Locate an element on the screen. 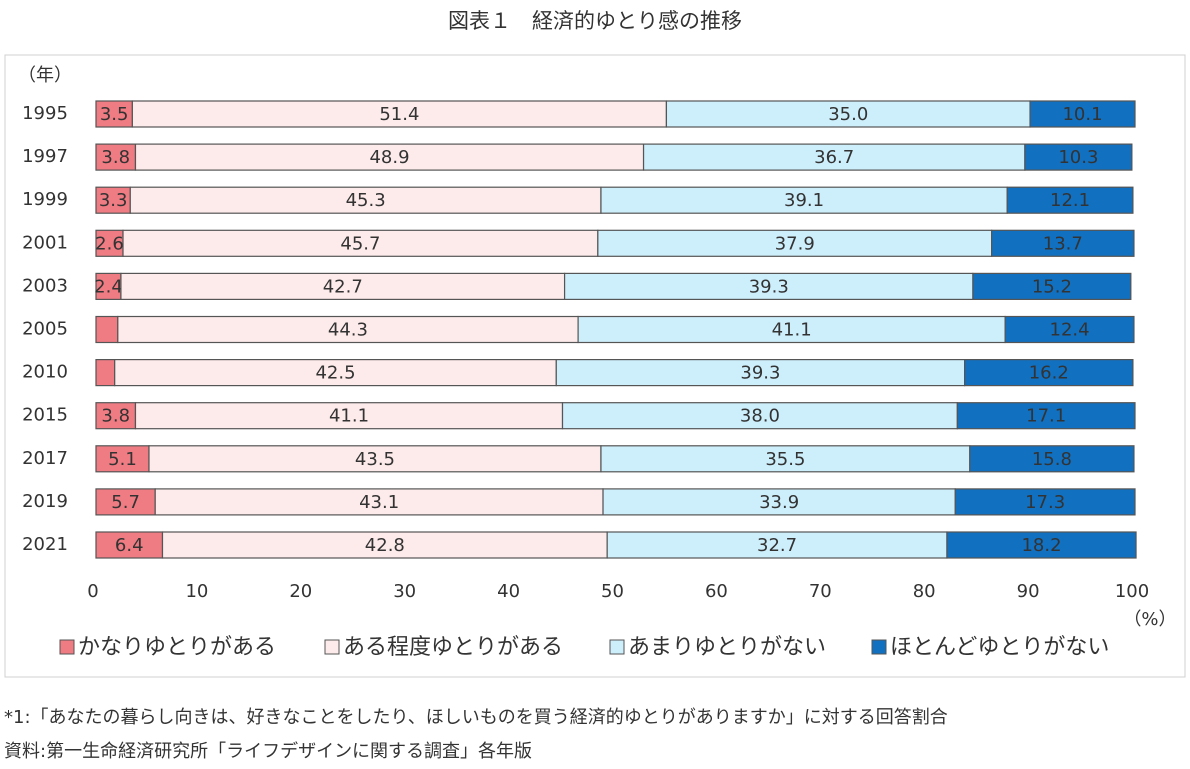 This screenshot has width=1190, height=769. x-tick-label: 80 is located at coordinates (924, 591).